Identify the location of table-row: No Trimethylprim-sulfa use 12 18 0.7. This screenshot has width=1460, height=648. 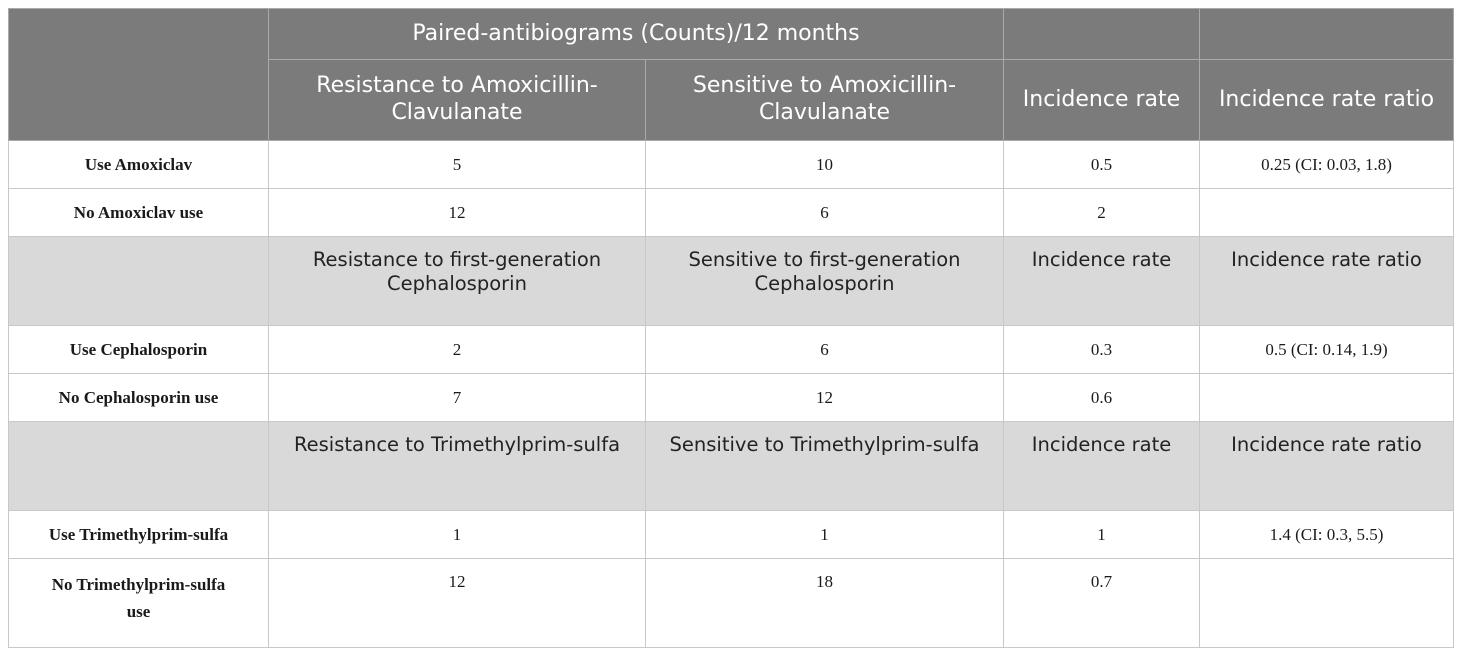
(731, 603).